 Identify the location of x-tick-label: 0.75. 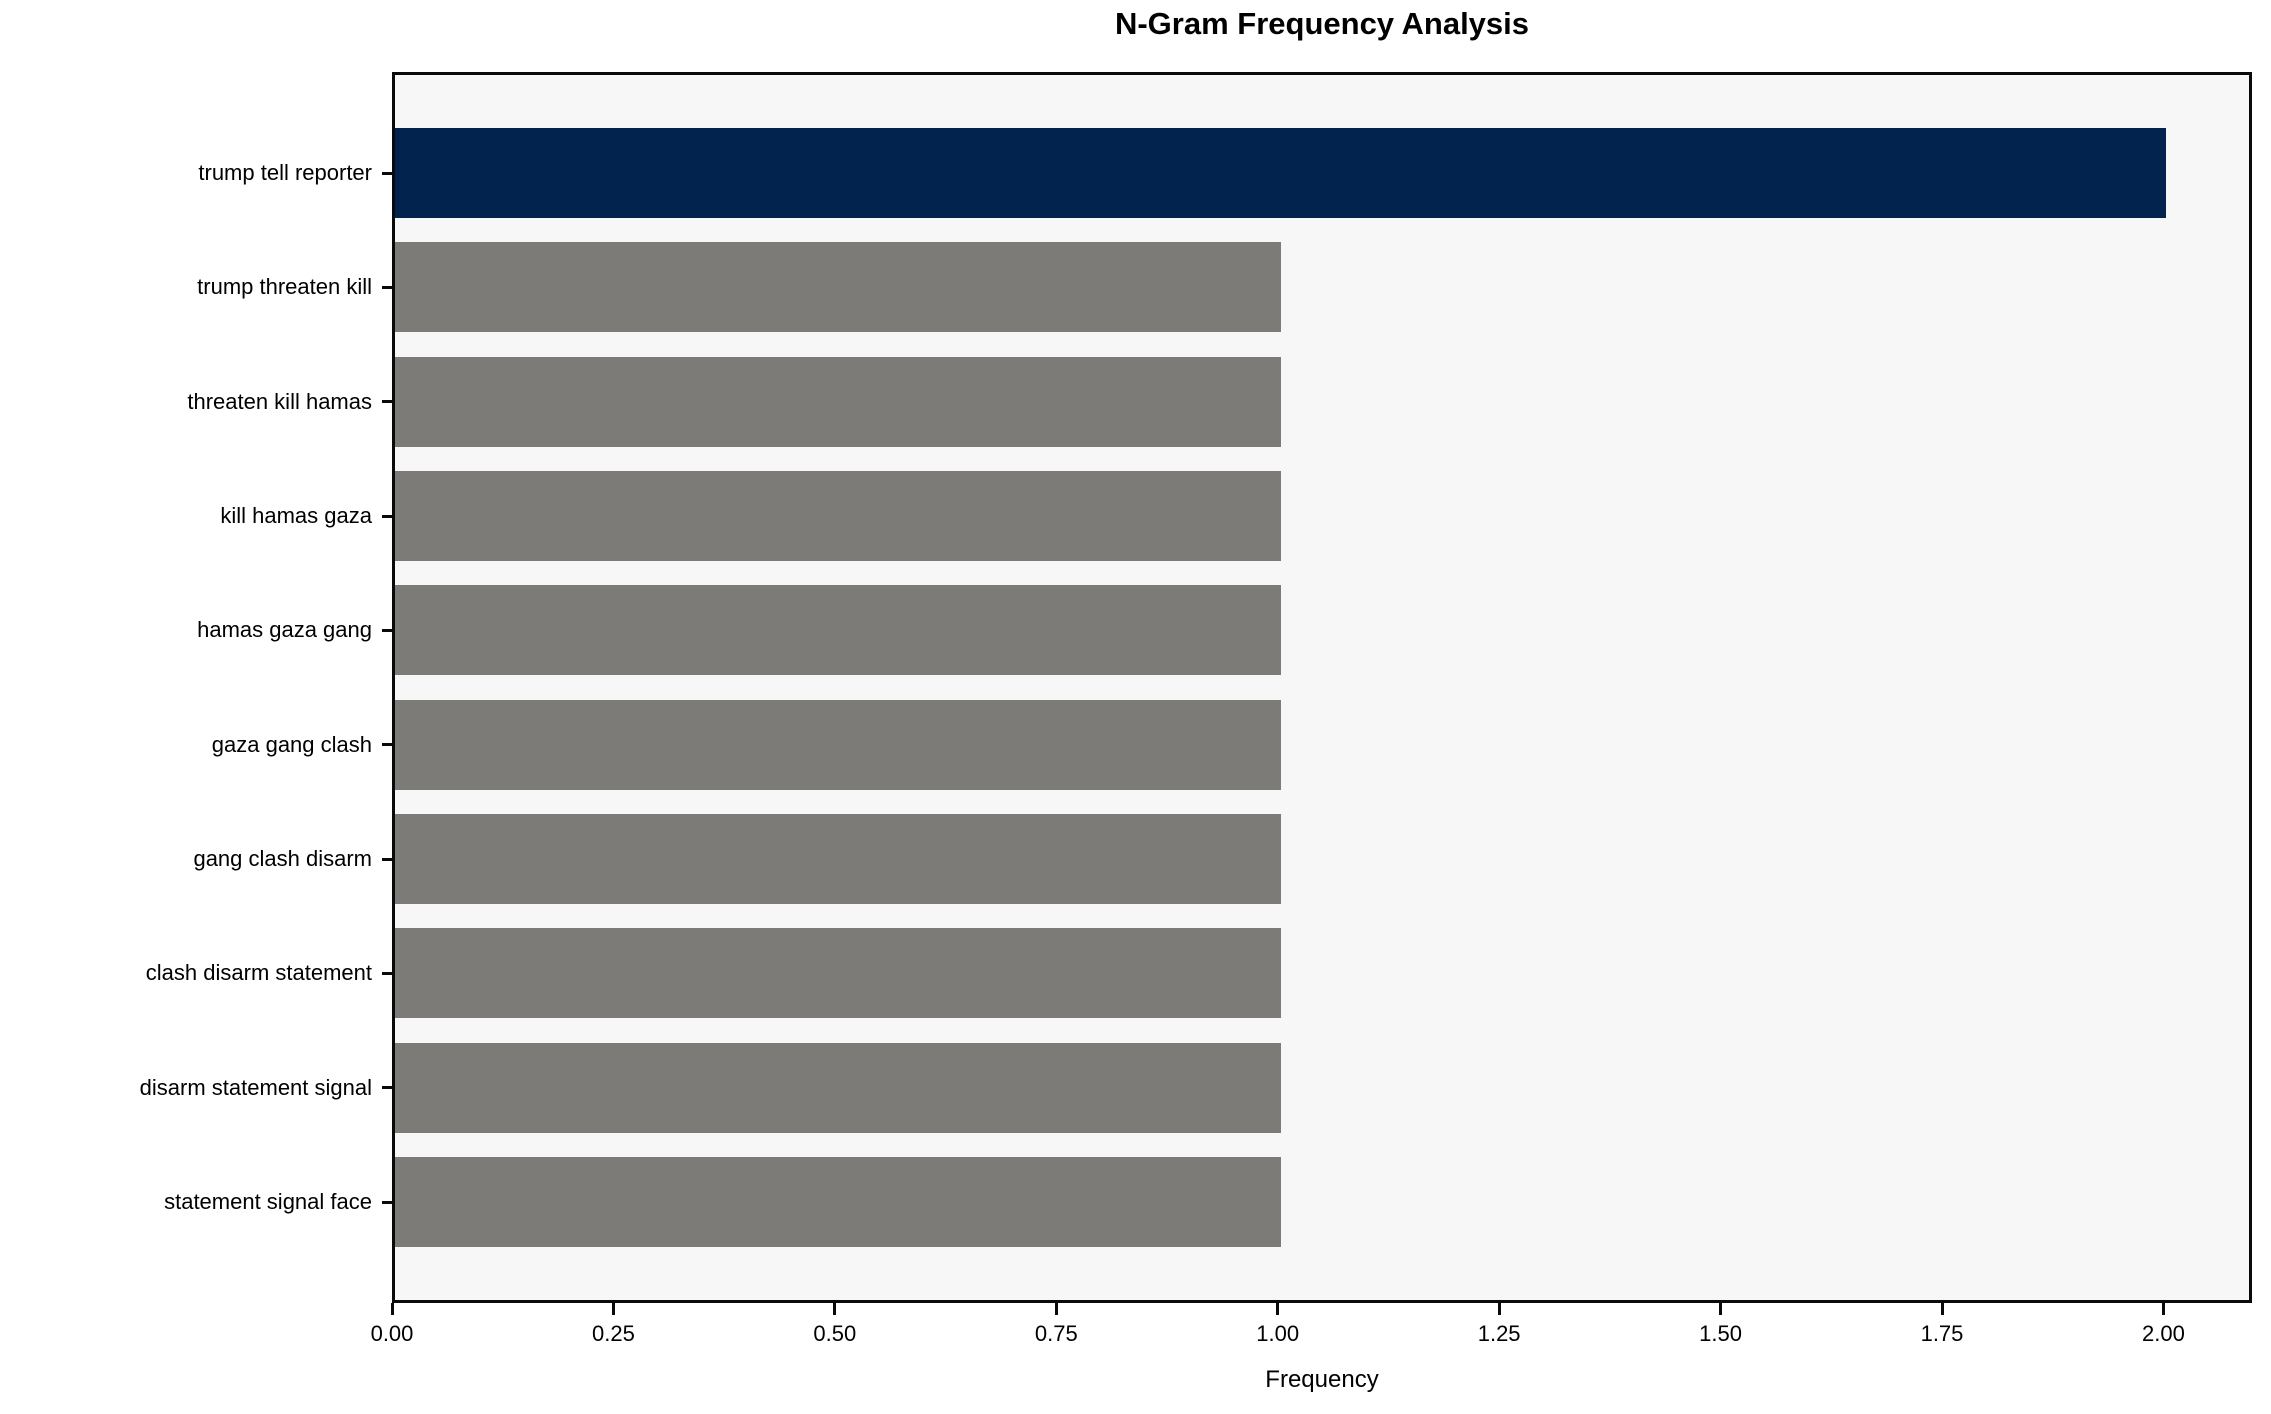
(1056, 1333).